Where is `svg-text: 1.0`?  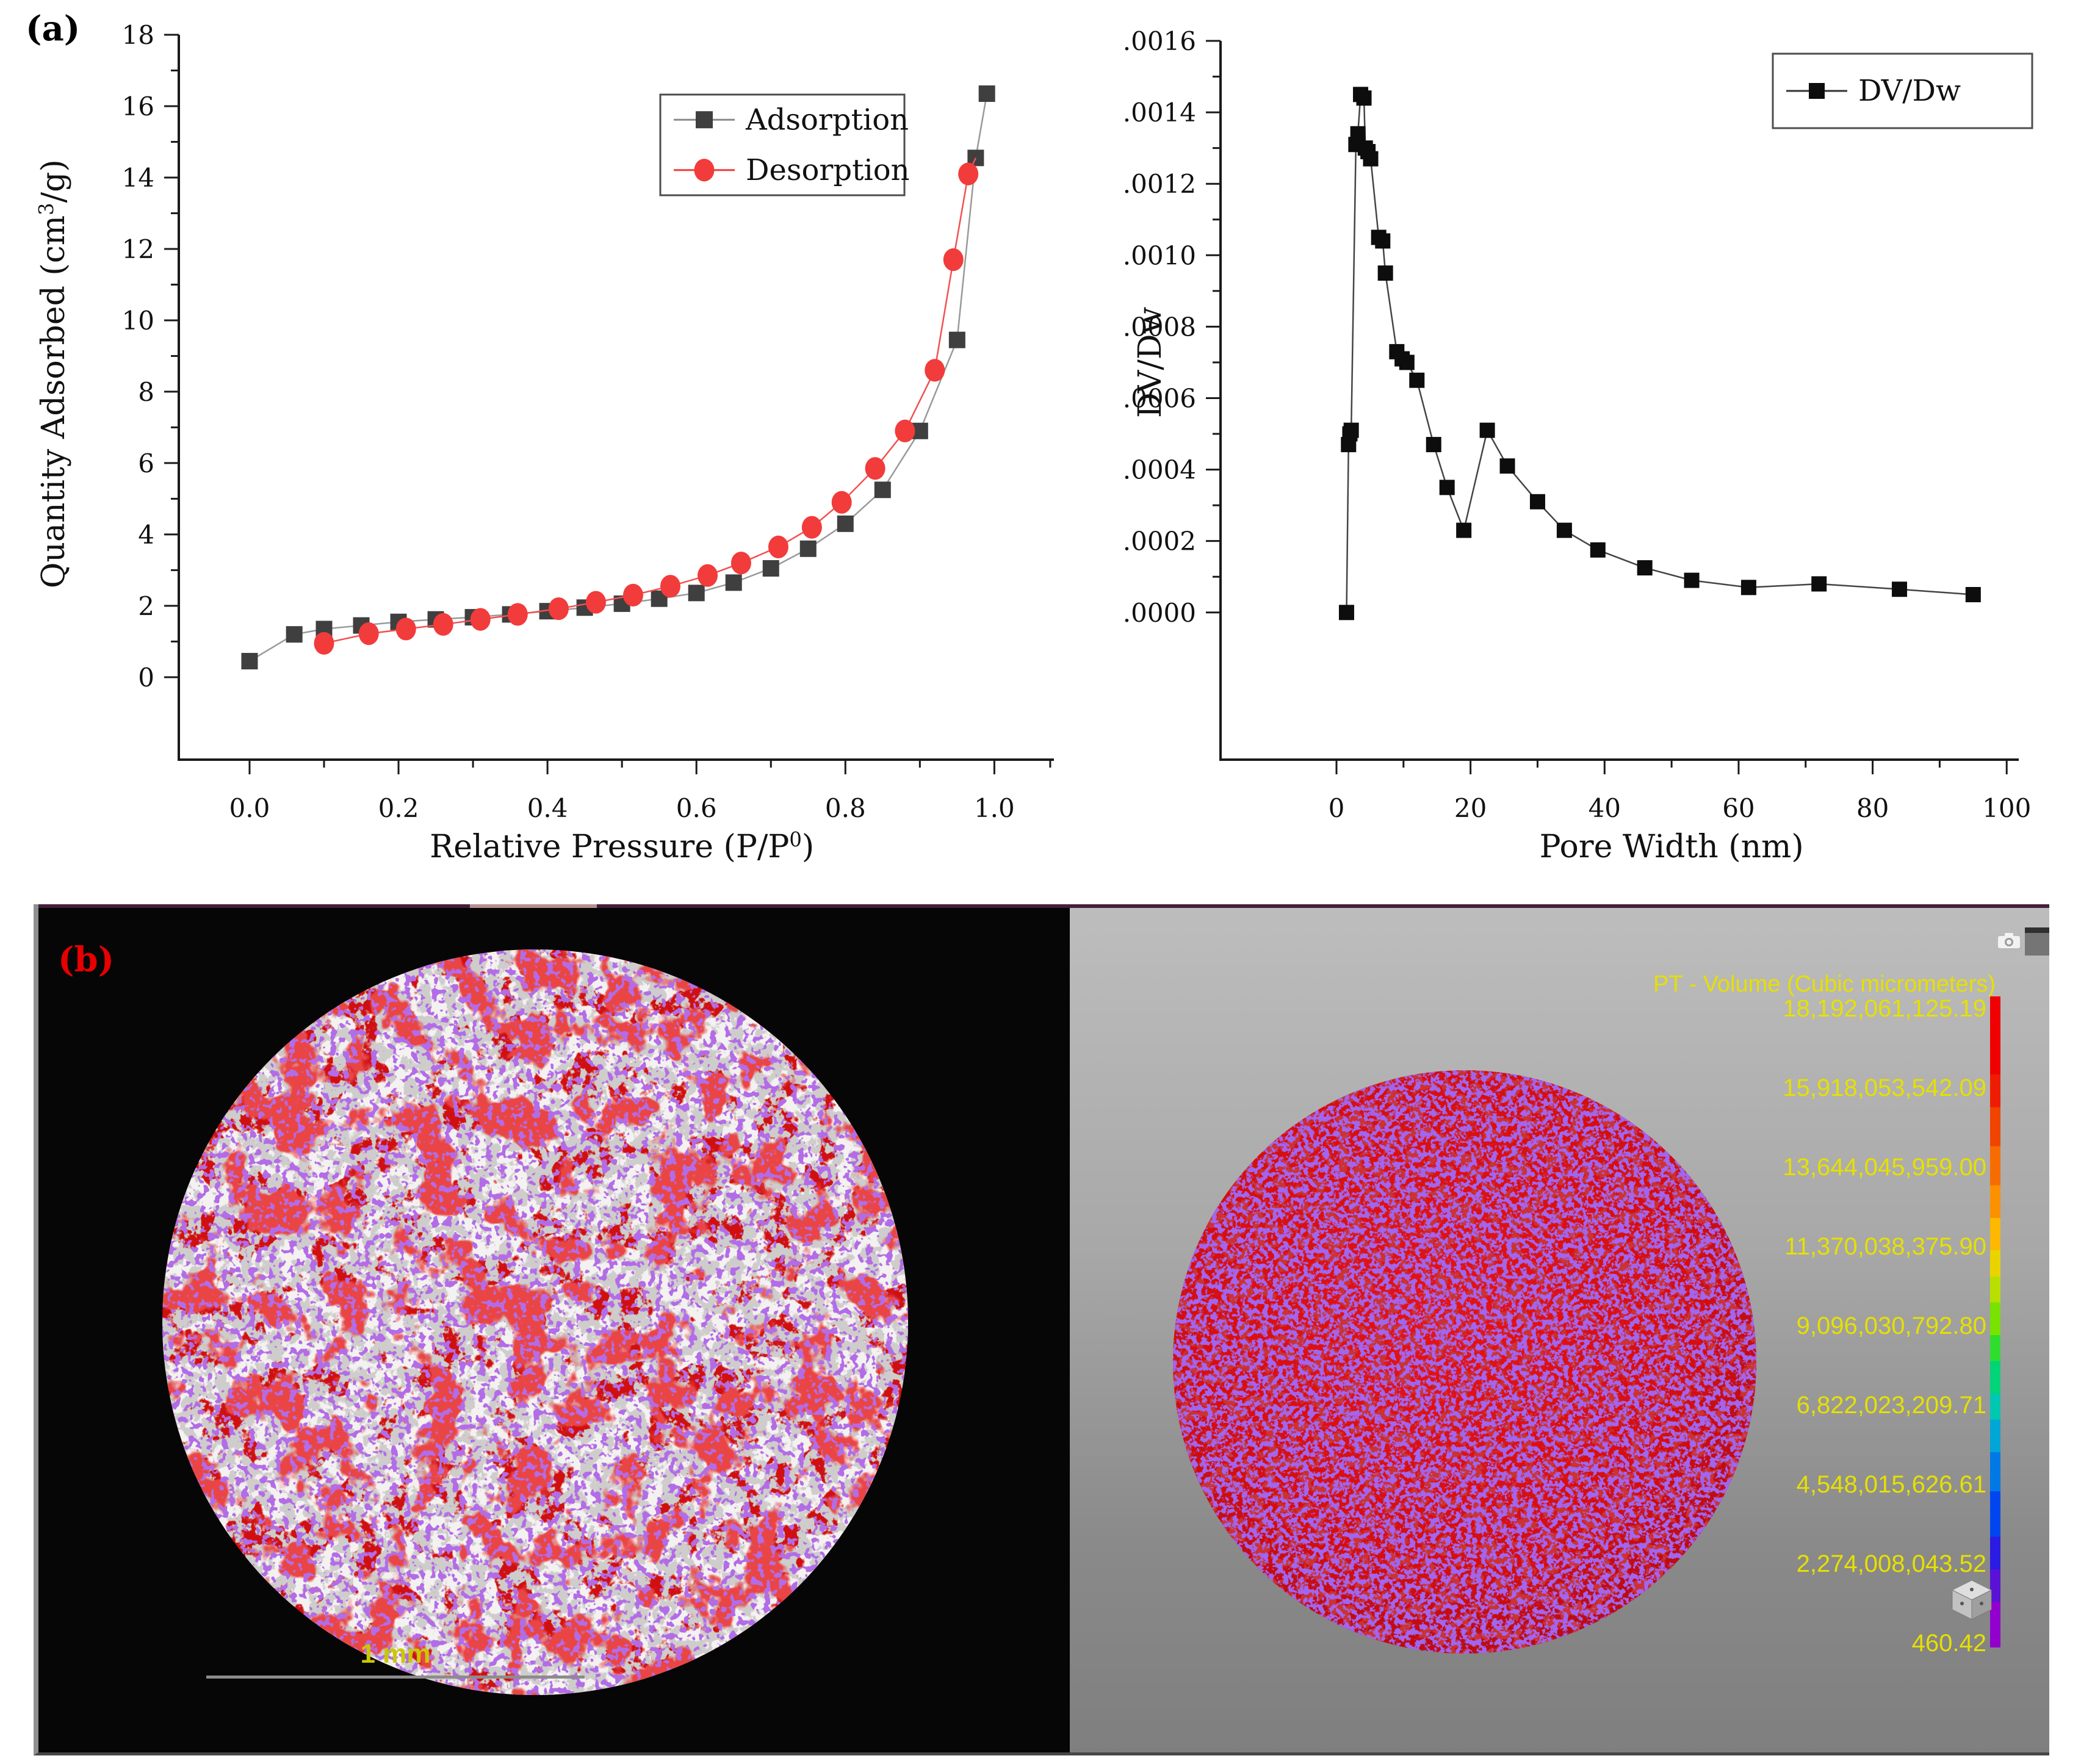 svg-text: 1.0 is located at coordinates (994, 808).